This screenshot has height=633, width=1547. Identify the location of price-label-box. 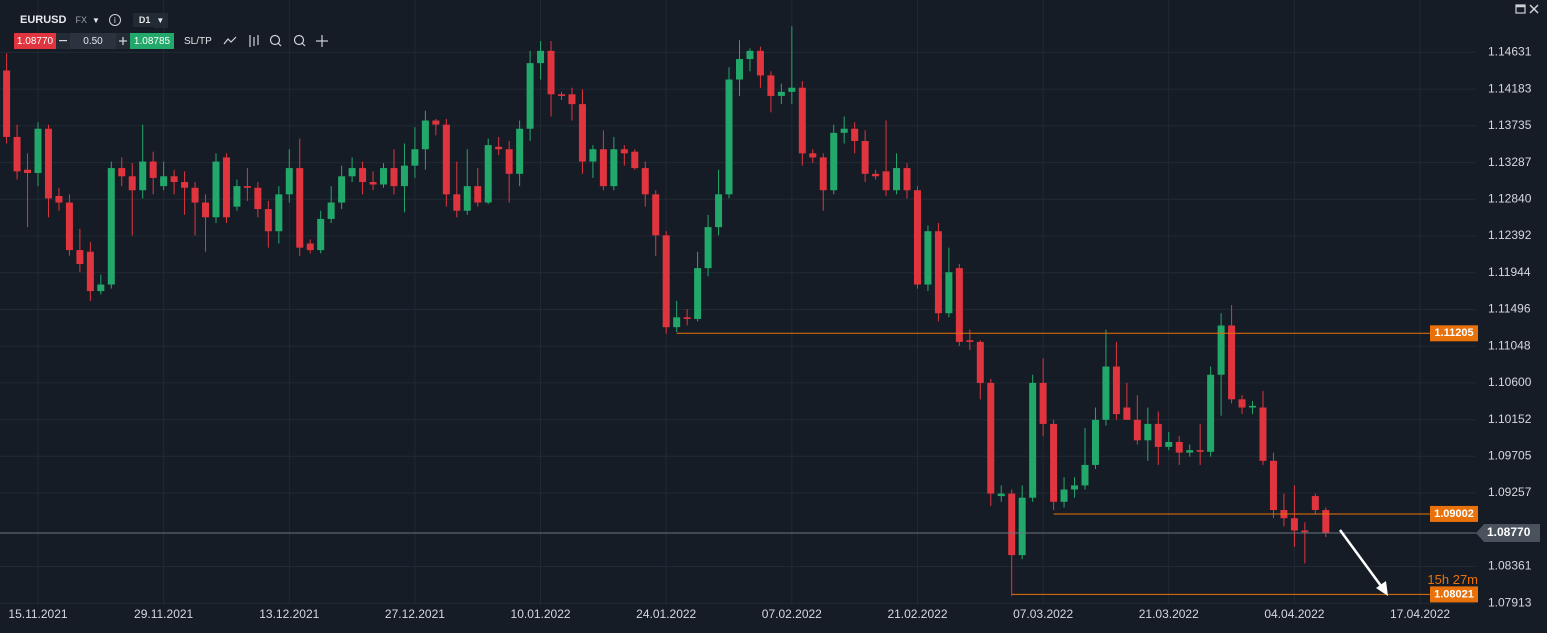
(1508, 532).